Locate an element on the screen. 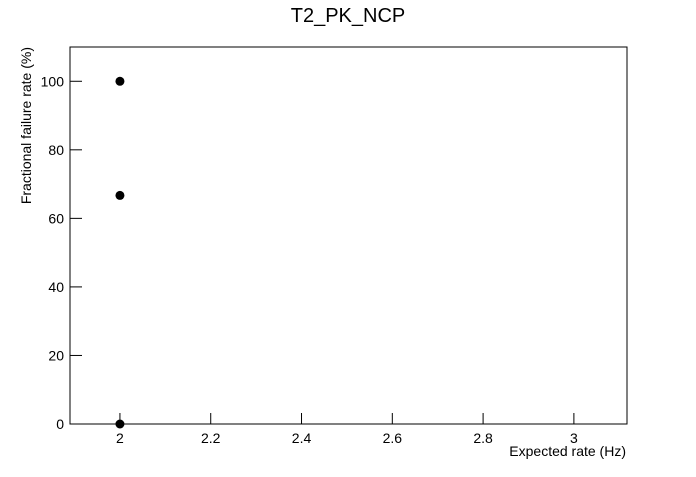  x-axis-label: Expected rate (Hz) is located at coordinates (567, 451).